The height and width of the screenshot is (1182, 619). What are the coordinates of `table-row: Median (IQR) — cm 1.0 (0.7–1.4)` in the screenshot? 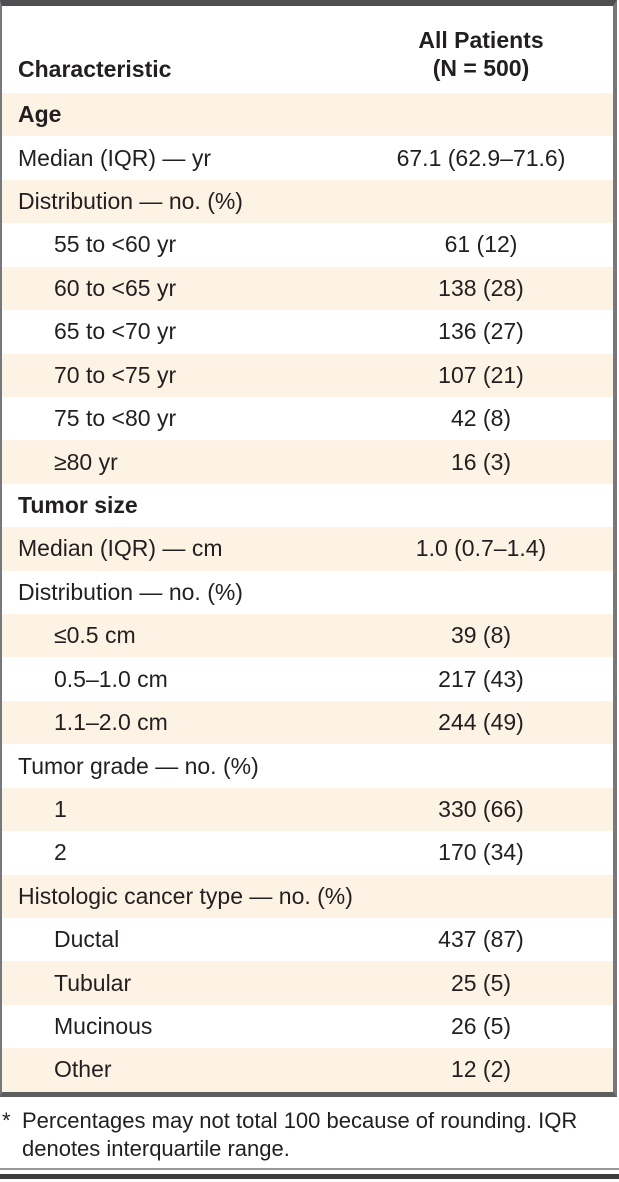 It's located at (307, 549).